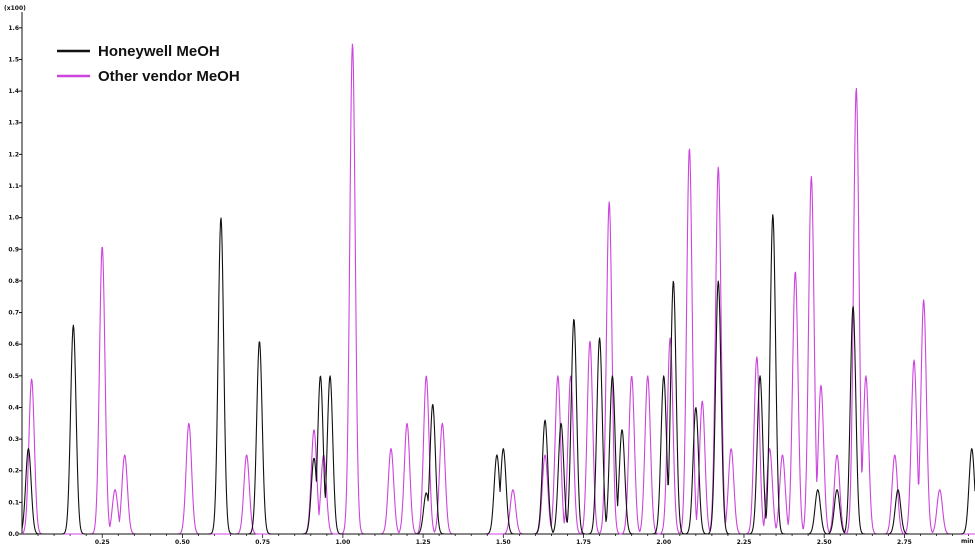 The image size is (975, 548). Describe the element at coordinates (13, 91) in the screenshot. I see `y-tick-label: 1.4` at that location.